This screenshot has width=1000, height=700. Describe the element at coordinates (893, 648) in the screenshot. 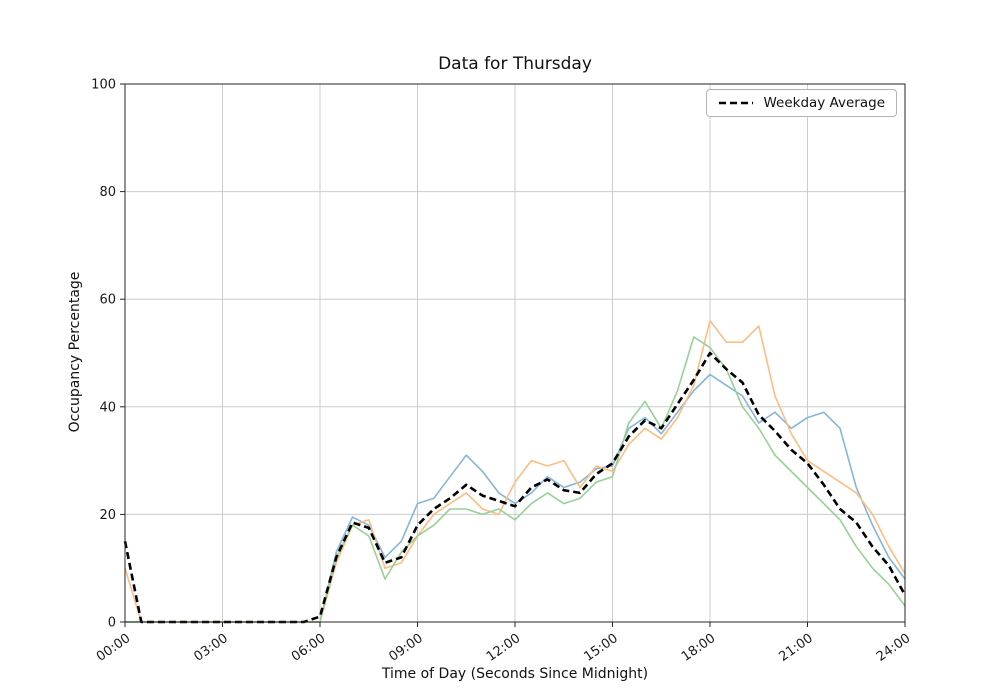

I see `x-tick-label: 24:00` at that location.